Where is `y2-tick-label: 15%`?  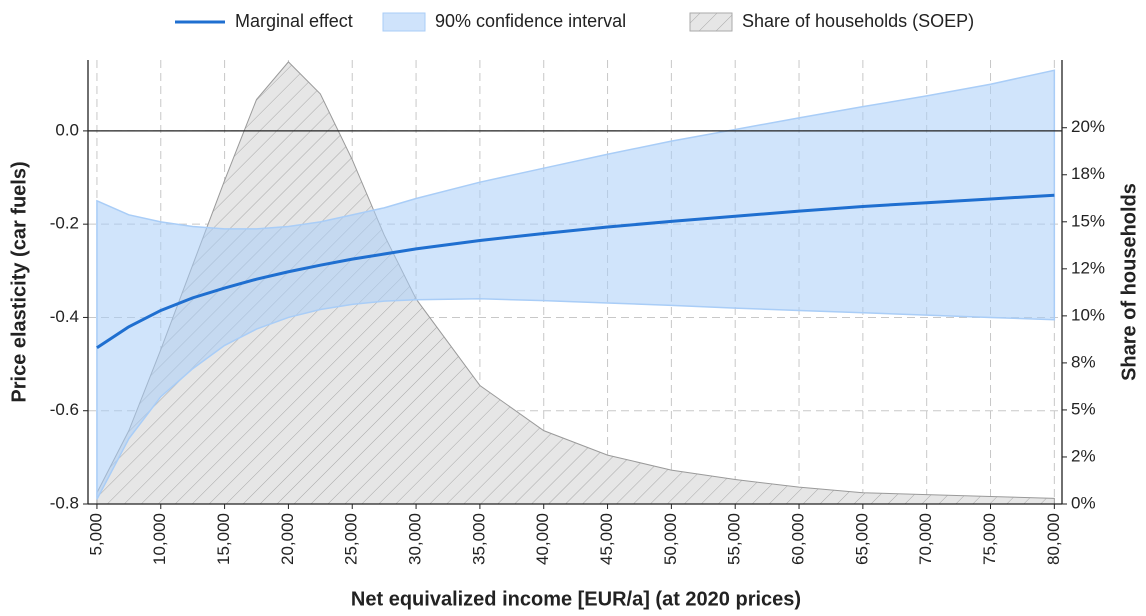
y2-tick-label: 15% is located at coordinates (1088, 220).